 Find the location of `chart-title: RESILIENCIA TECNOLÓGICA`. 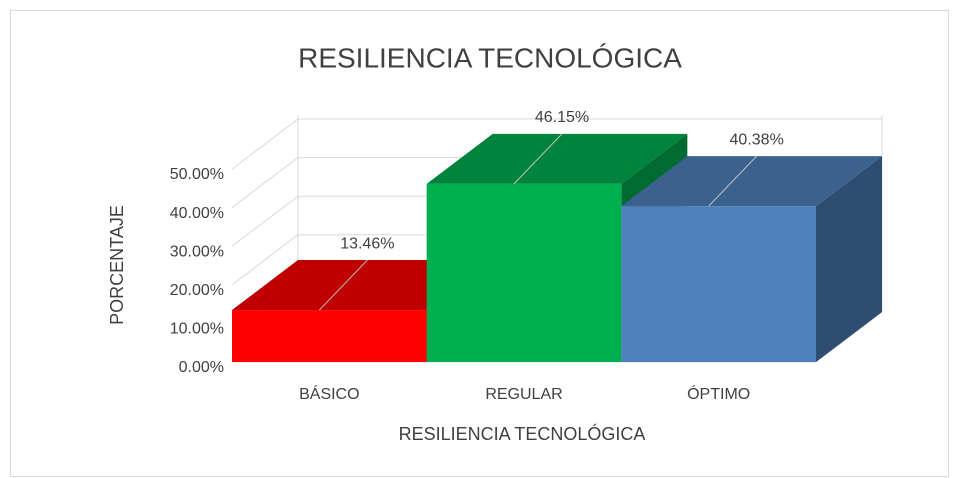

chart-title: RESILIENCIA TECNOLÓGICA is located at coordinates (490, 57).